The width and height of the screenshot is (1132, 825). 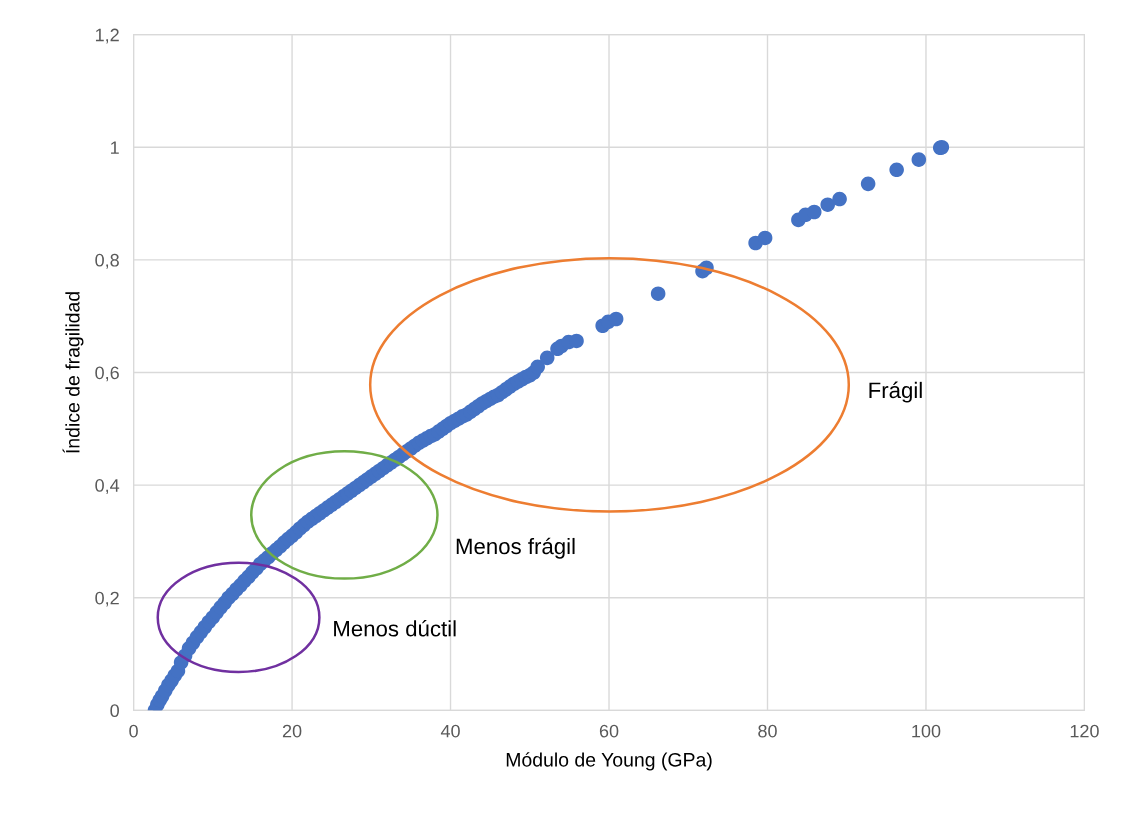 What do you see at coordinates (292, 731) in the screenshot?
I see `x-tick-label: 20` at bounding box center [292, 731].